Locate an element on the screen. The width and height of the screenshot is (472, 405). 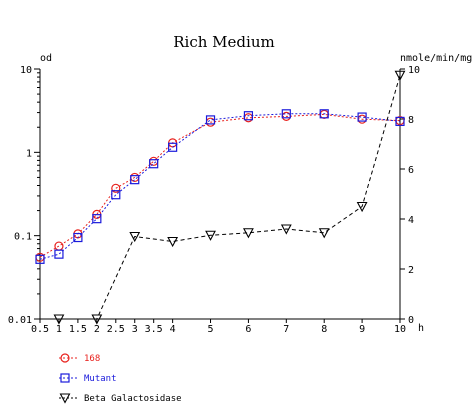
y-right-axis-label: nmole/min/mg is located at coordinates (436, 58).